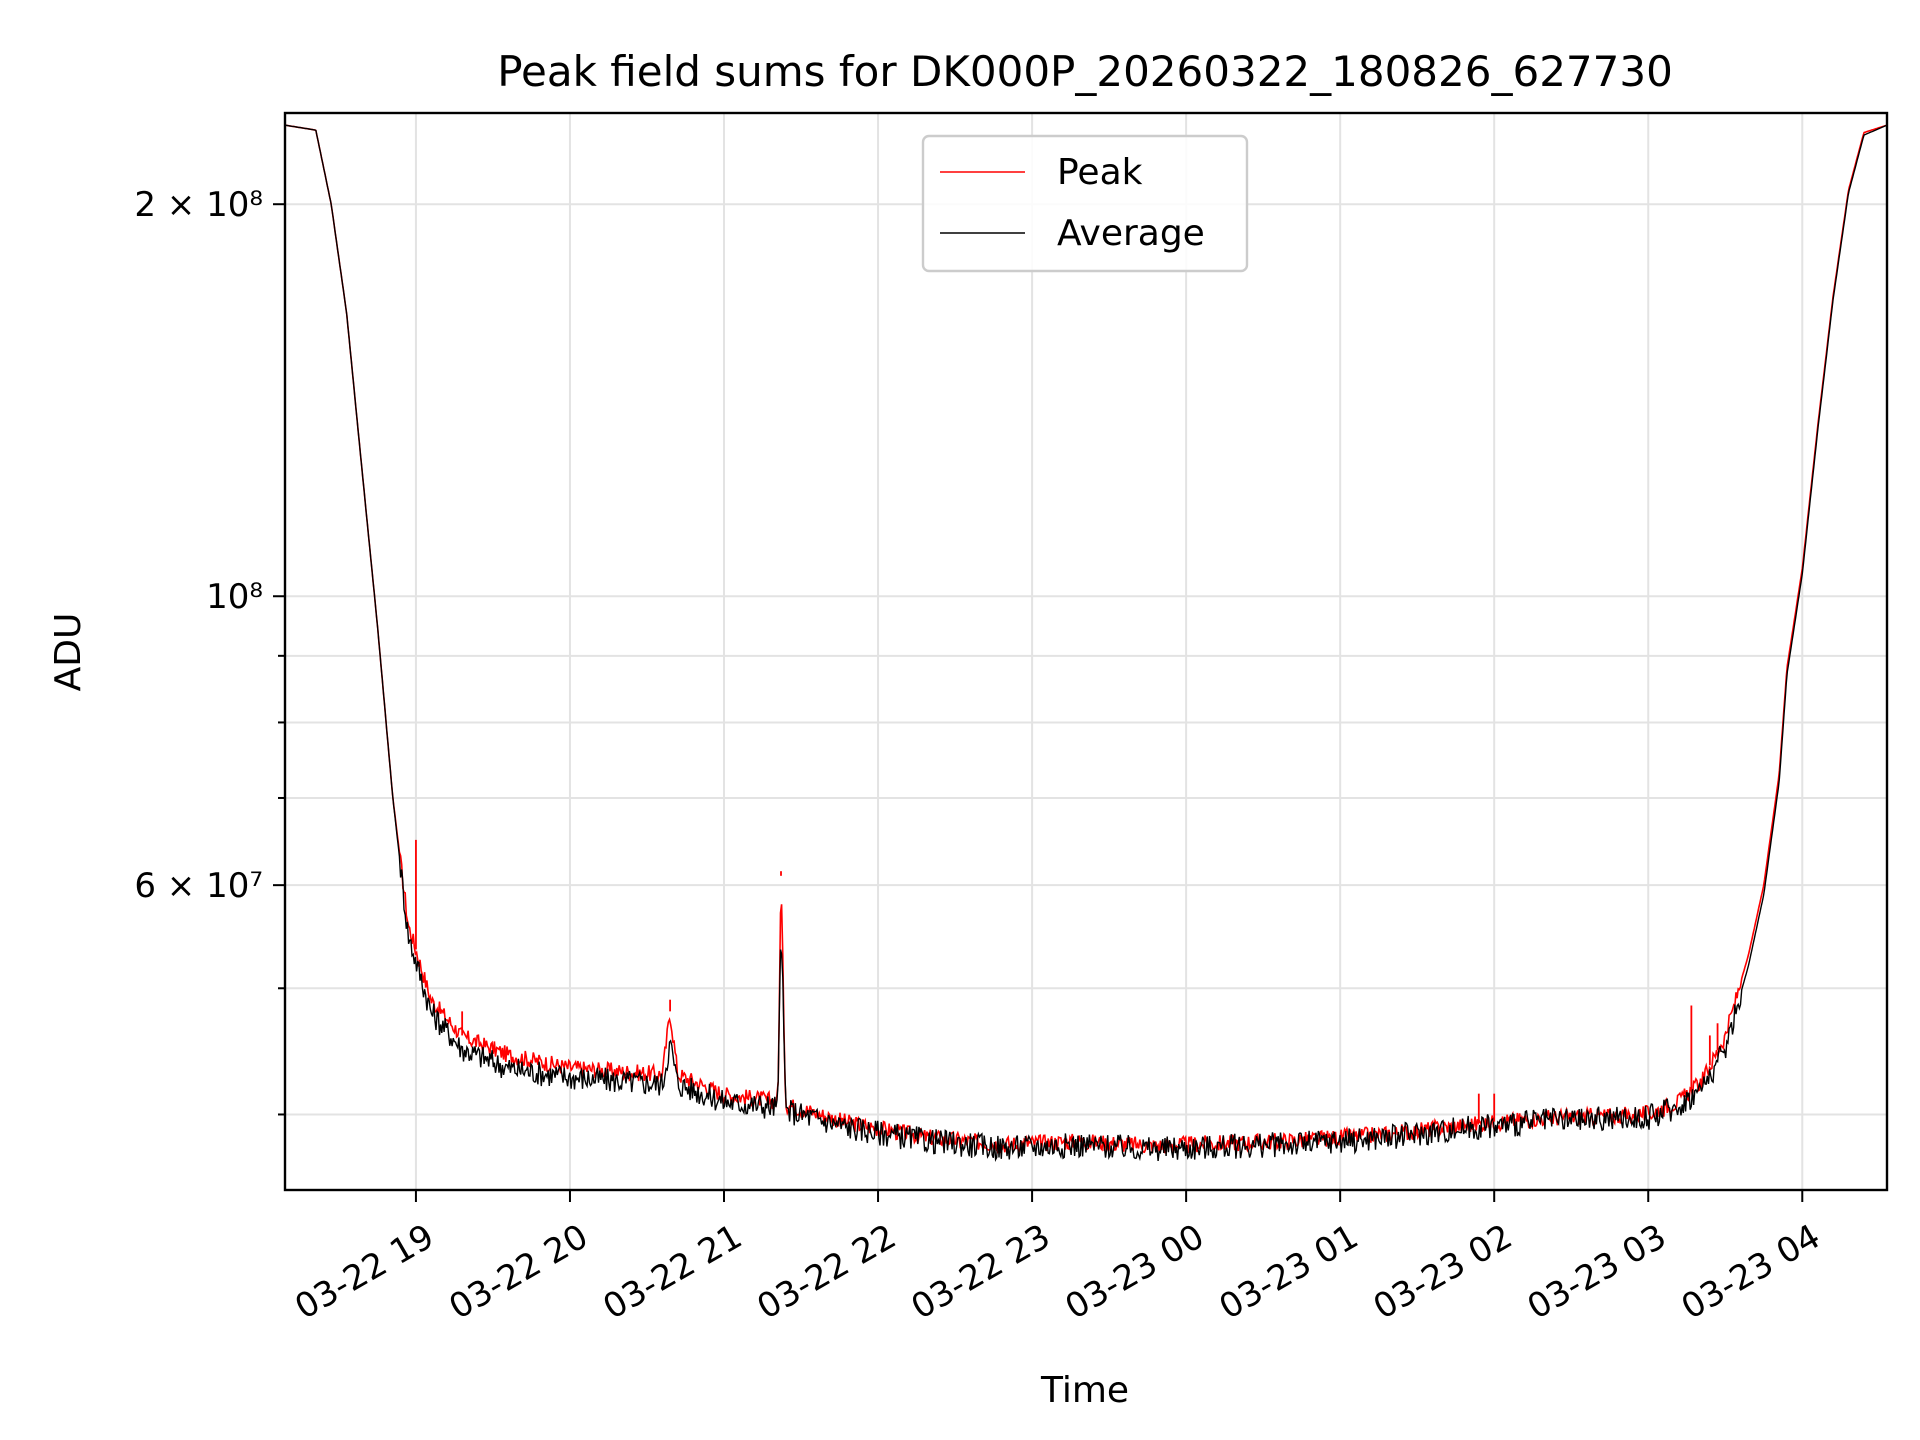  What do you see at coordinates (1131, 233) in the screenshot?
I see `legend-average-label: Average` at bounding box center [1131, 233].